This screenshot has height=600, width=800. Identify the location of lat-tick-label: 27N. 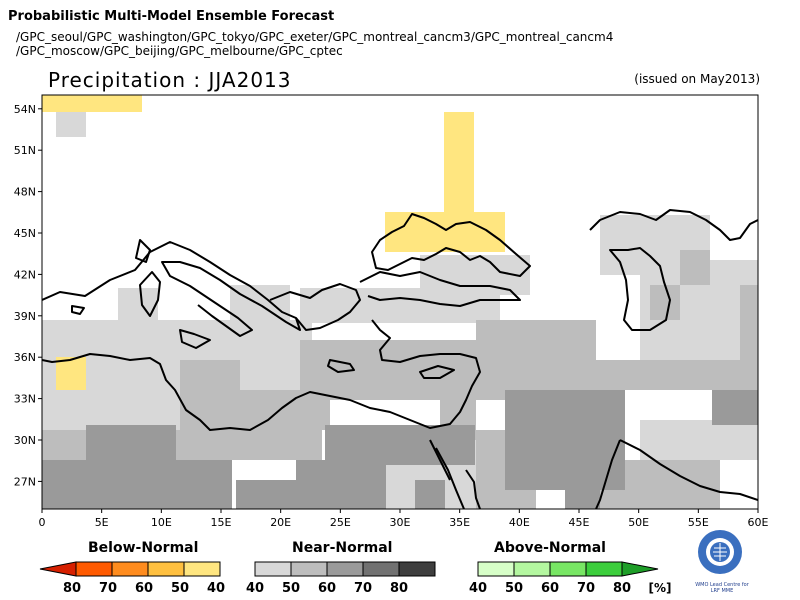
(25, 481).